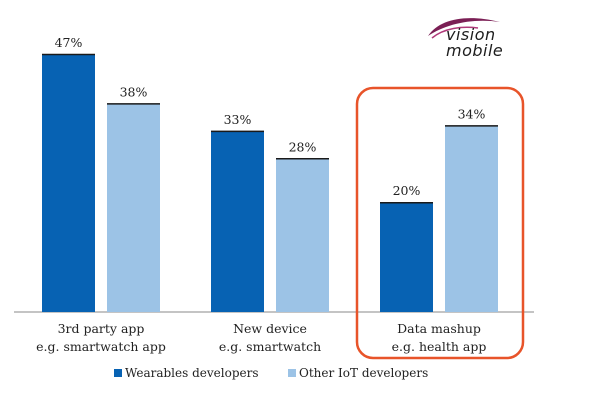  I want to click on legend: Wearables developers Other IoT developers, so click(271, 373).